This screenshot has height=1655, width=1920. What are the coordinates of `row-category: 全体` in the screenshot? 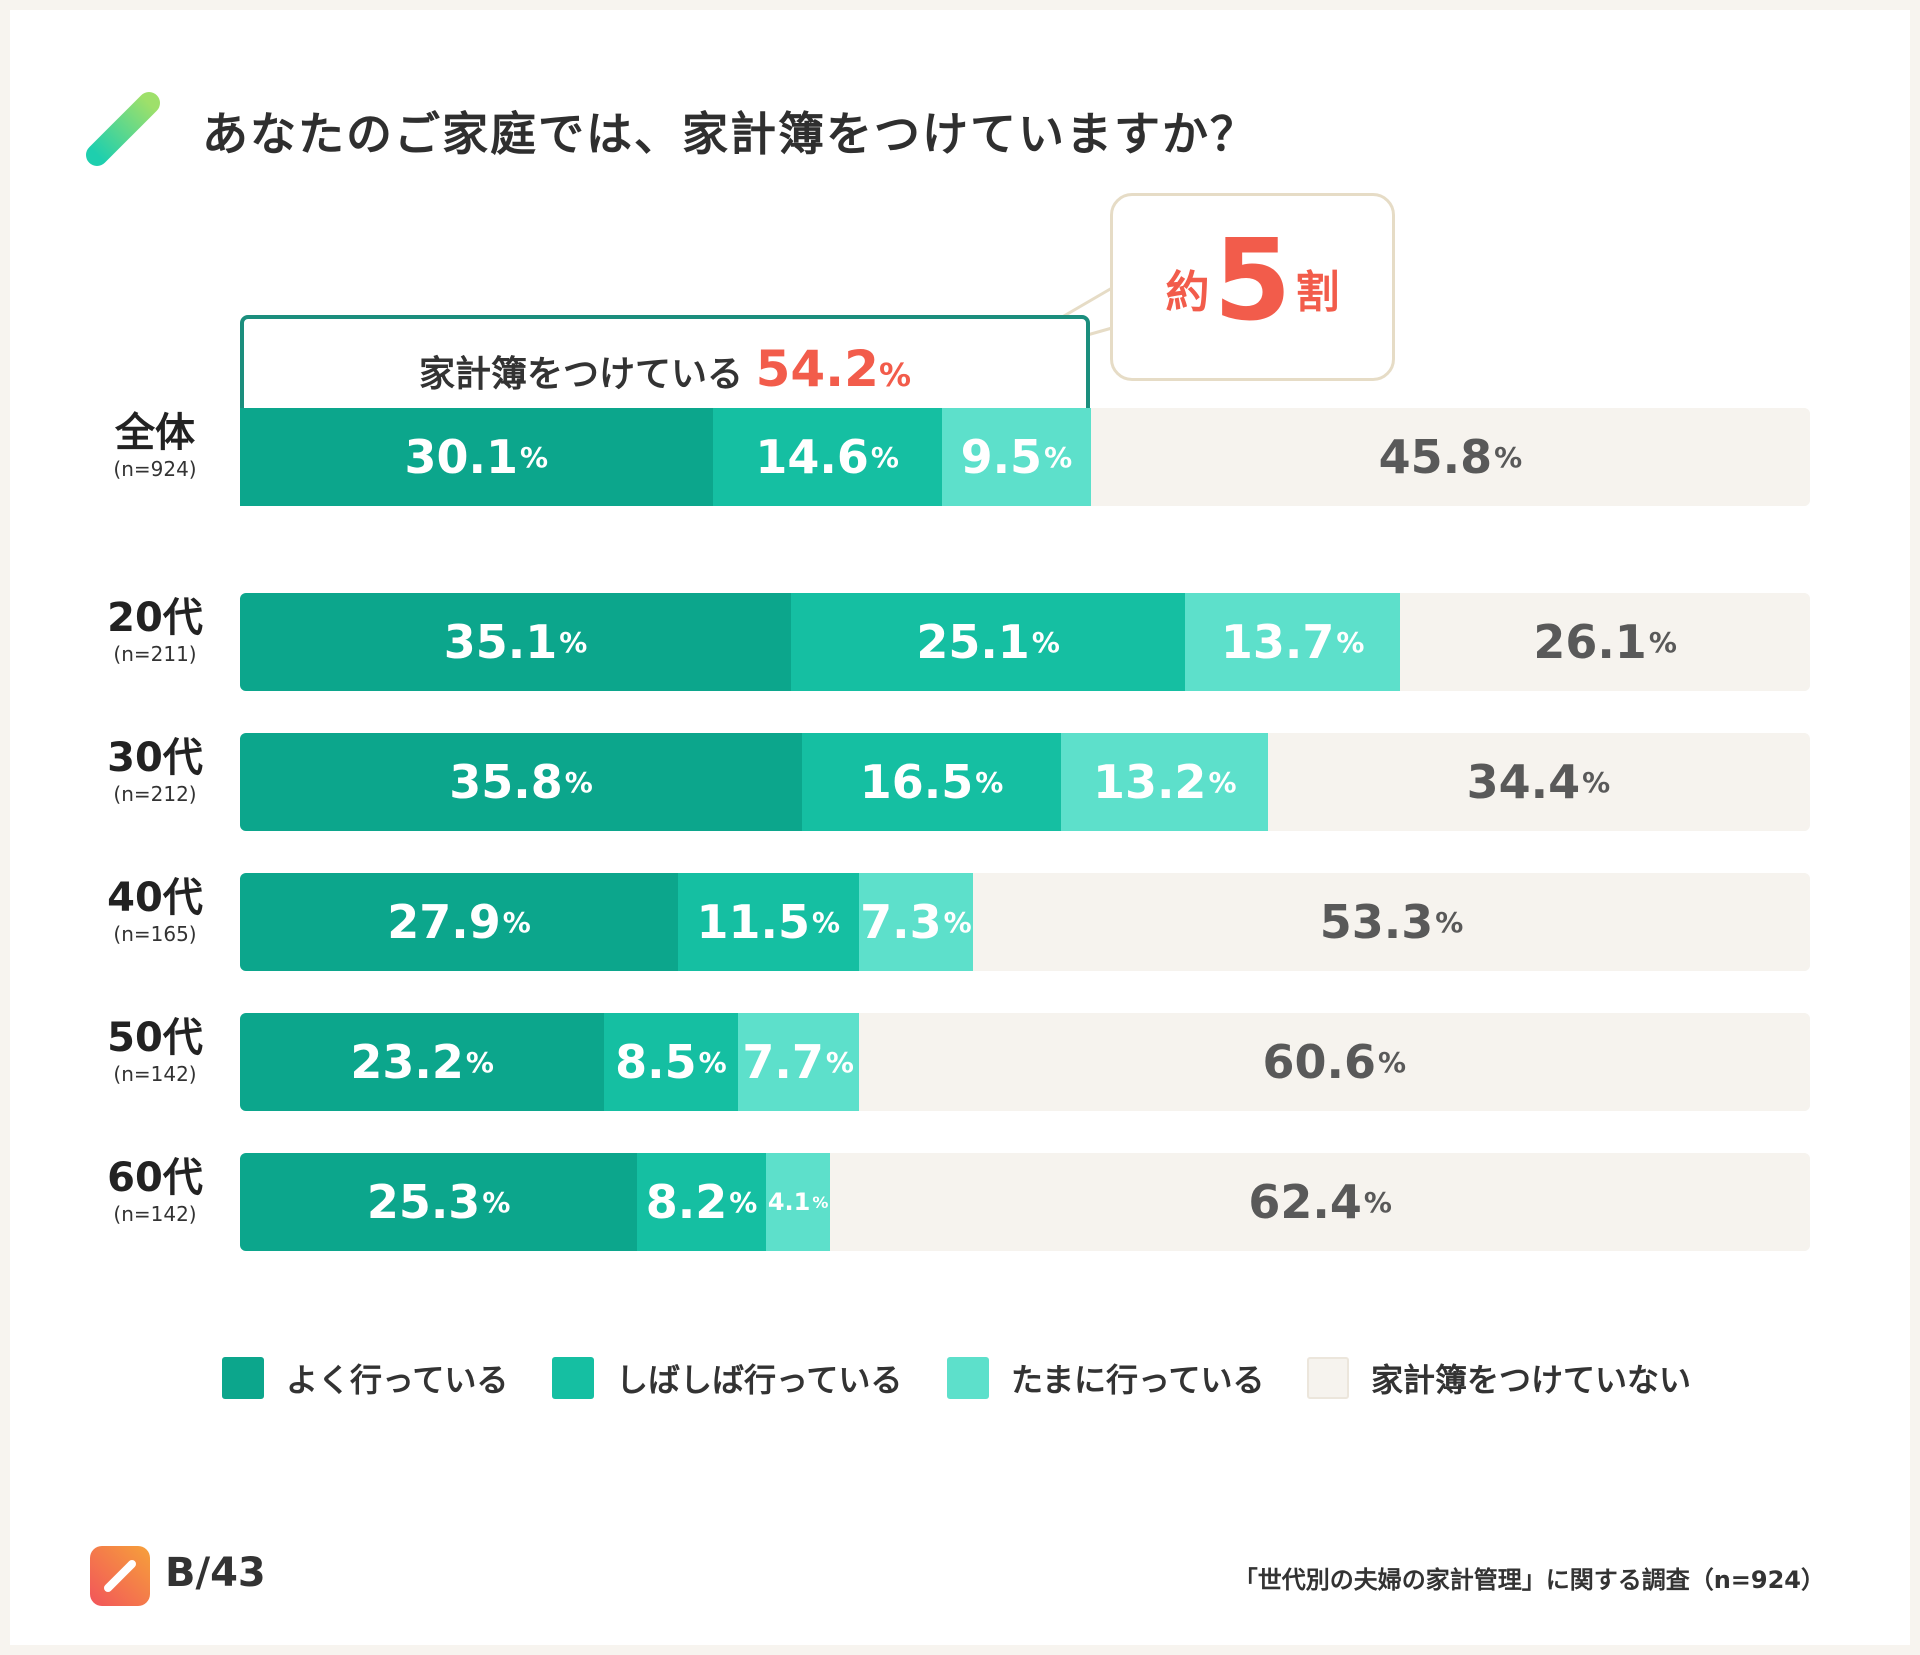 It's located at (155, 433).